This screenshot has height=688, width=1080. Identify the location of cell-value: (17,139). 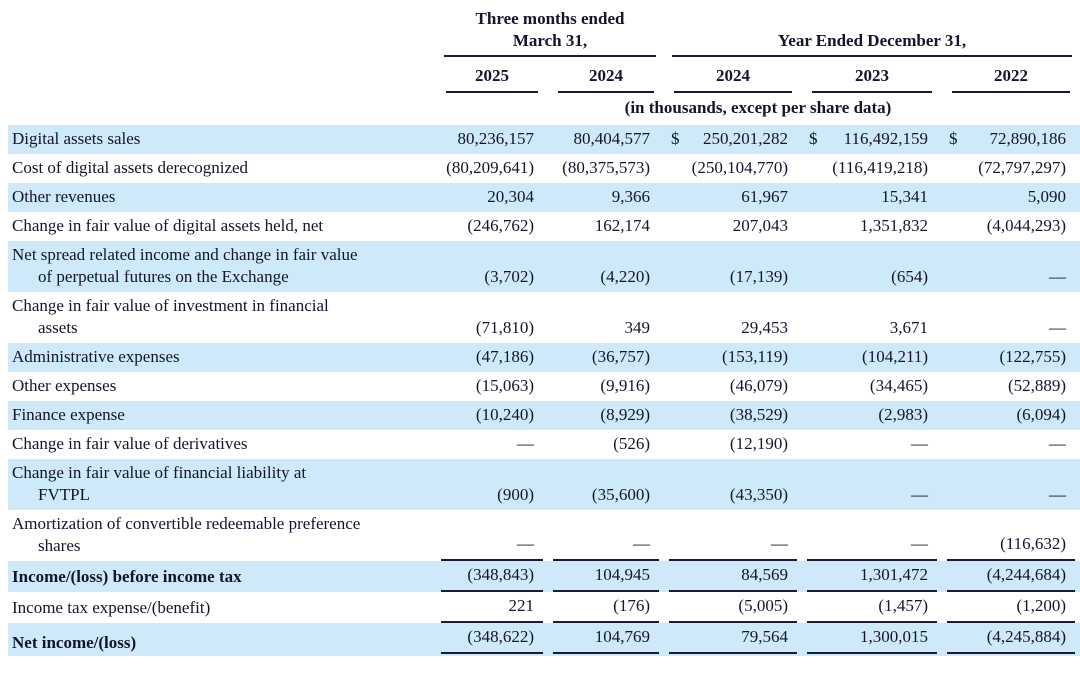
(758, 276).